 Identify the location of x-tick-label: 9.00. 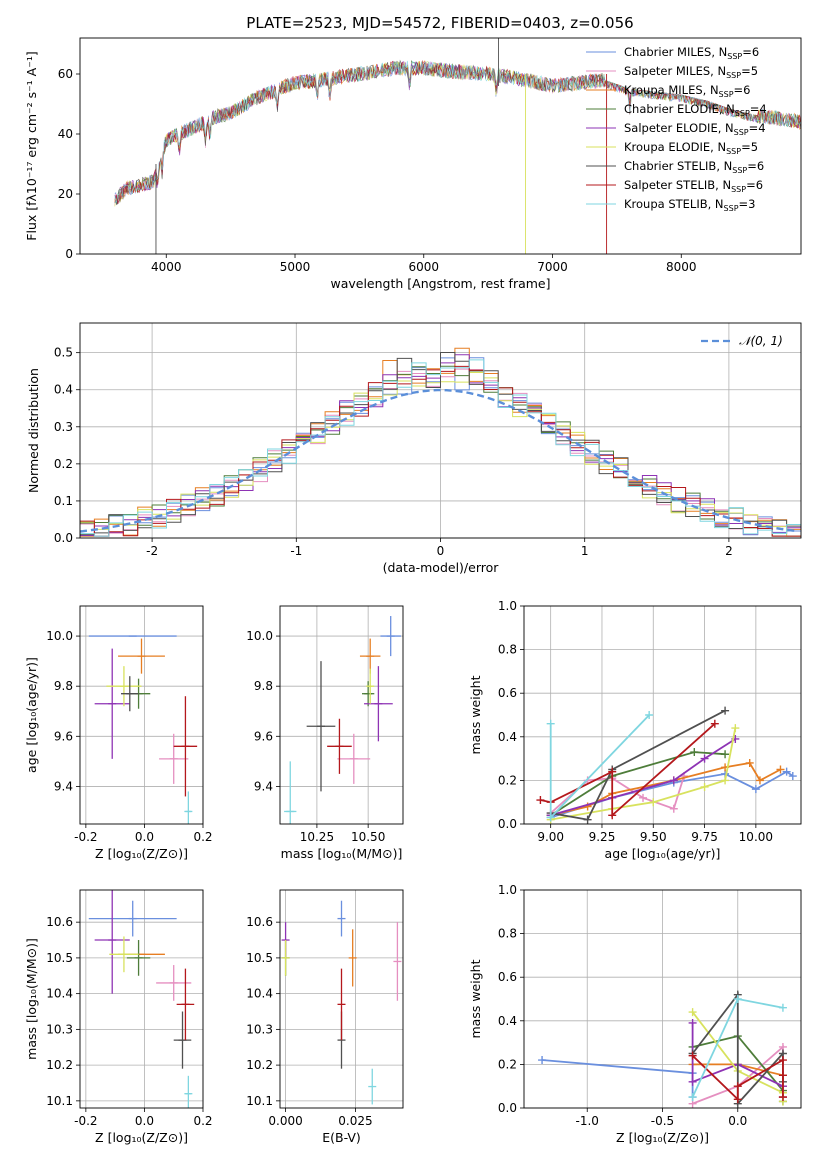
(550, 837).